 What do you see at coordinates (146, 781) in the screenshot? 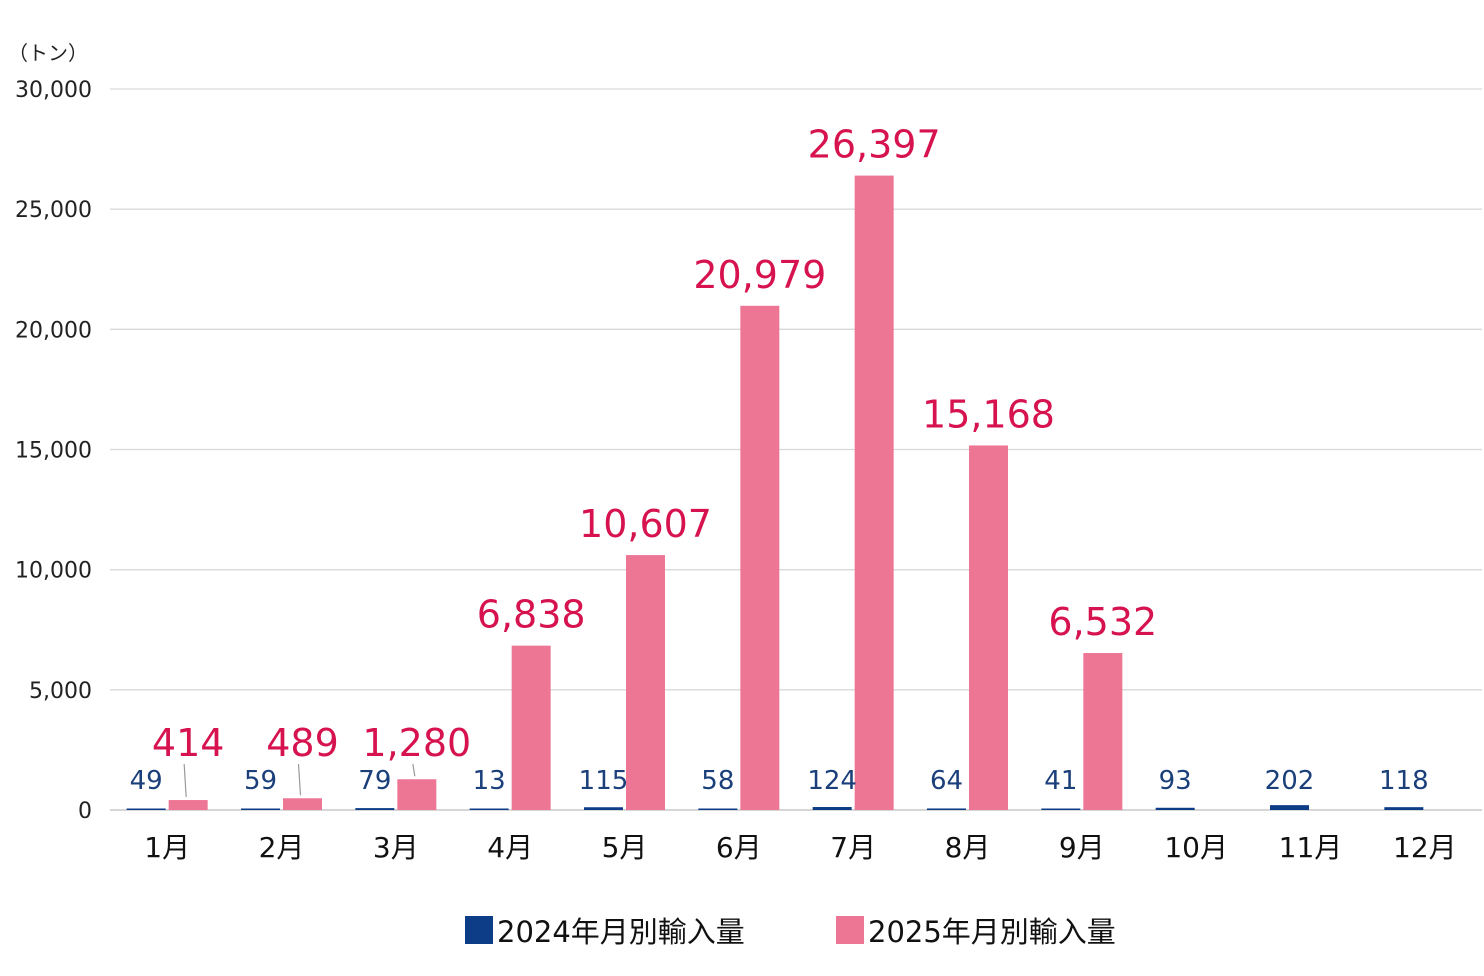
I see `data-label-2024: 49` at bounding box center [146, 781].